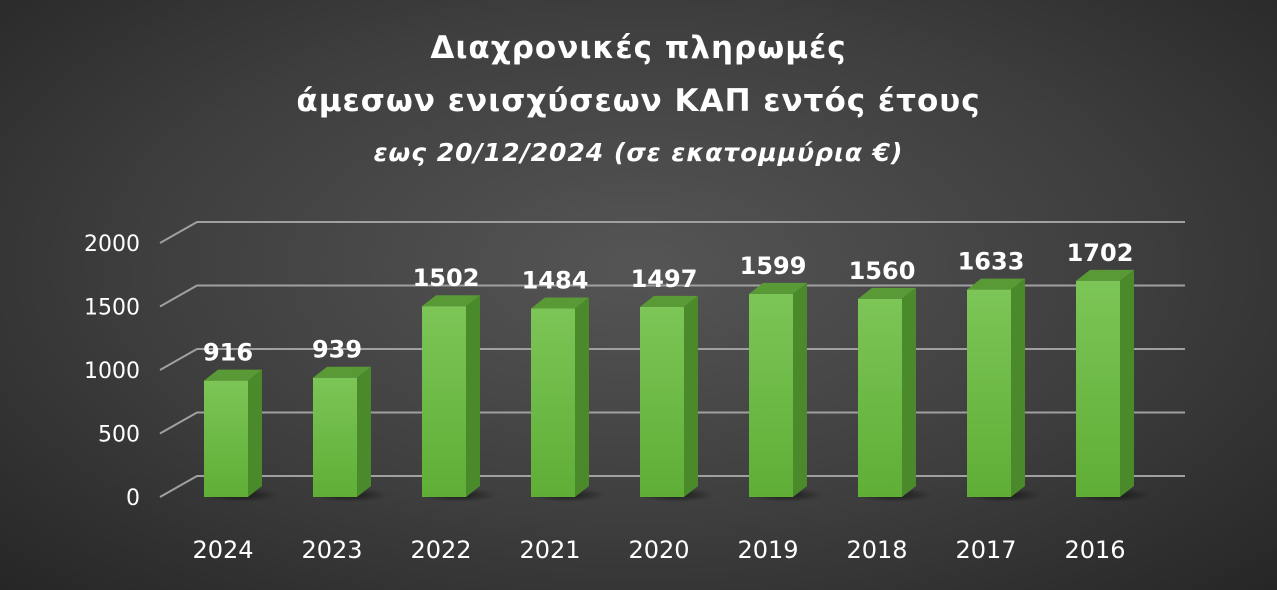 Image resolution: width=1277 pixels, height=590 pixels. Describe the element at coordinates (1094, 550) in the screenshot. I see `x-tick-label: 2016` at that location.